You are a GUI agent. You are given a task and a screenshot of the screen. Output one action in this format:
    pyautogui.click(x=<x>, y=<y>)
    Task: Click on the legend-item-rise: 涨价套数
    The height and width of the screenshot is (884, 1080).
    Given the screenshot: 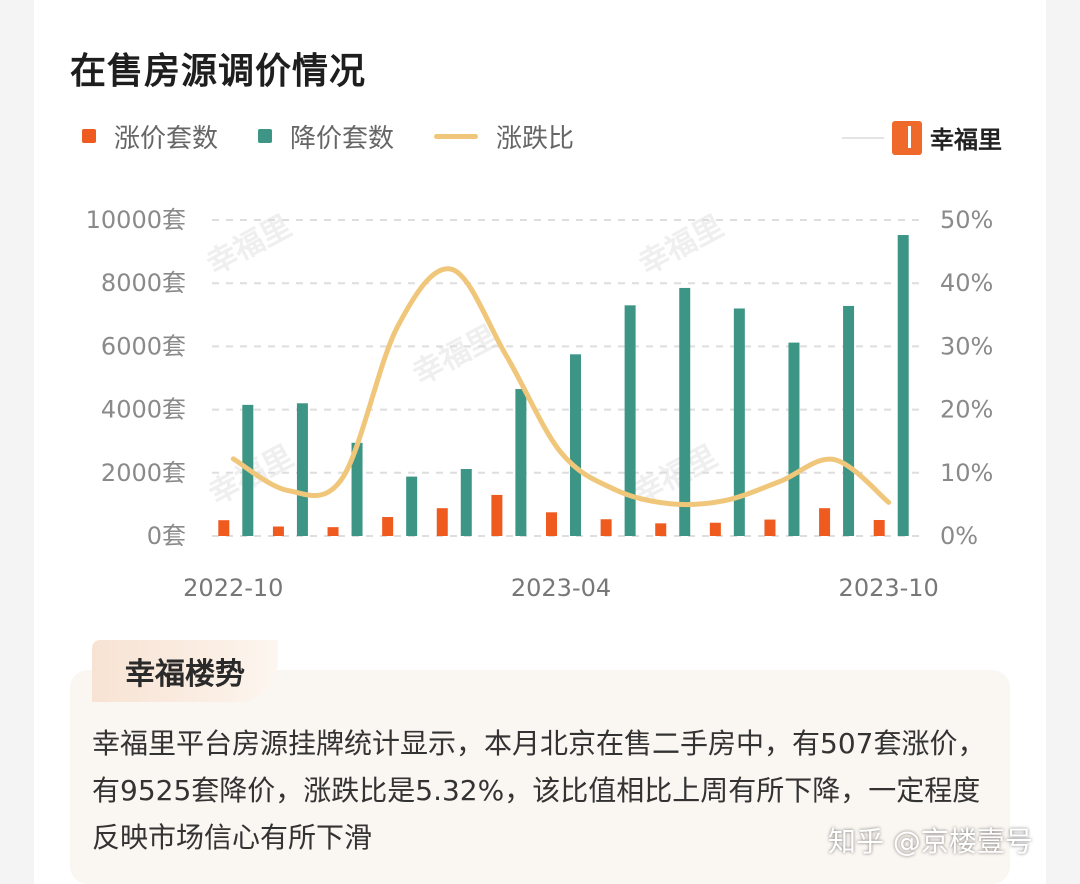 What is the action you would take?
    pyautogui.click(x=150, y=136)
    